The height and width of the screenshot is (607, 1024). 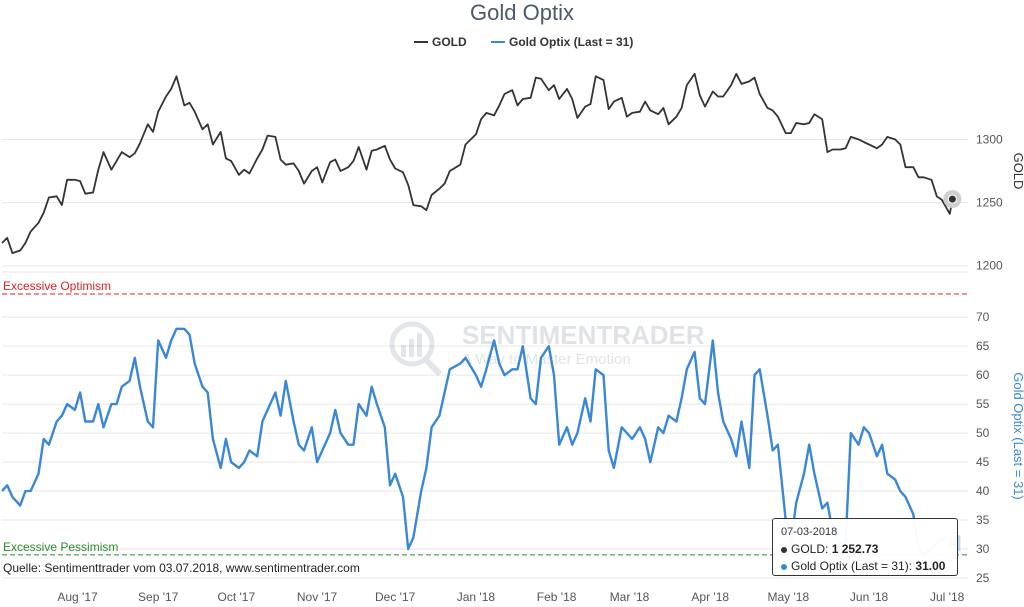 I want to click on y-tick-label: 50, so click(x=983, y=433).